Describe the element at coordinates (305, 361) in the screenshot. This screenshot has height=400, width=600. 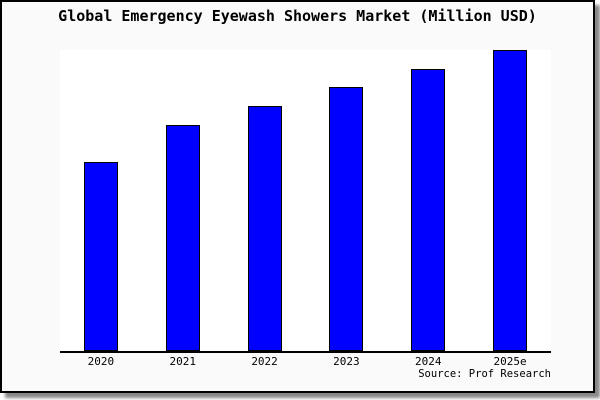
I see `x-axis-tick-labels: 2020 2021 2022 2023 2024 2025e` at that location.